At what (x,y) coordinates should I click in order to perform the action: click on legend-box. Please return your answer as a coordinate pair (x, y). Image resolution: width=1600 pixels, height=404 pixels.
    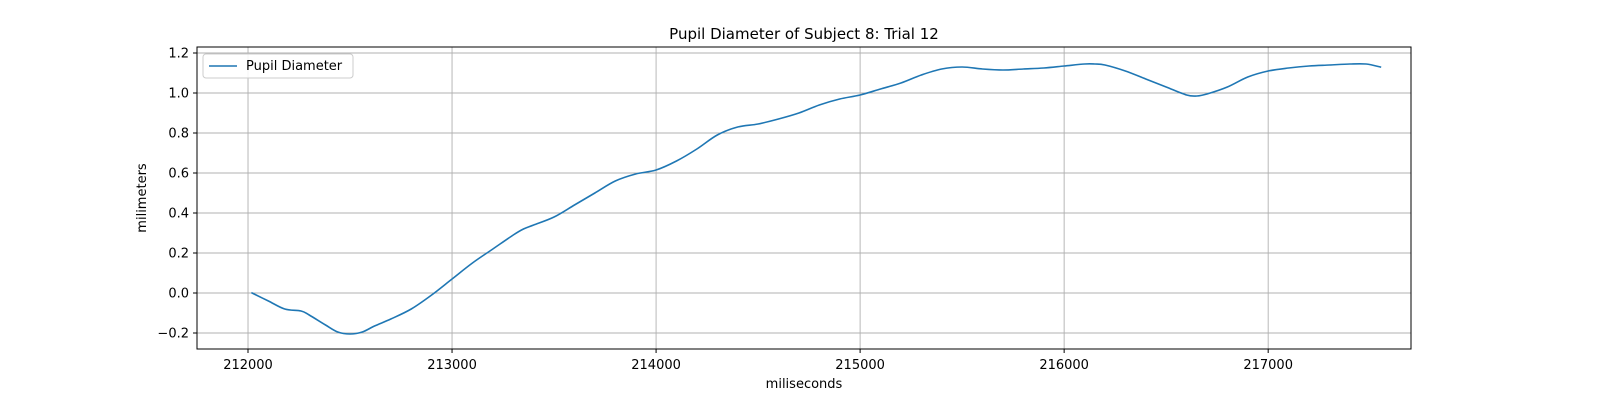
    Looking at the image, I should click on (278, 66).